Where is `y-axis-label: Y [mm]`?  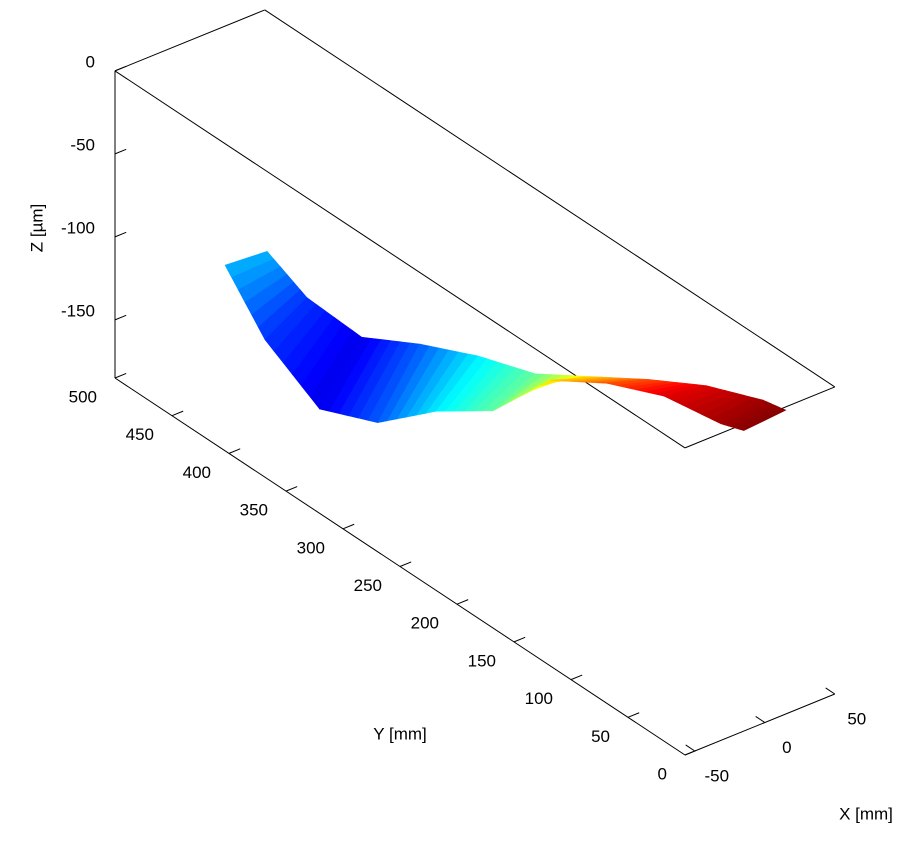
y-axis-label: Y [mm] is located at coordinates (400, 733).